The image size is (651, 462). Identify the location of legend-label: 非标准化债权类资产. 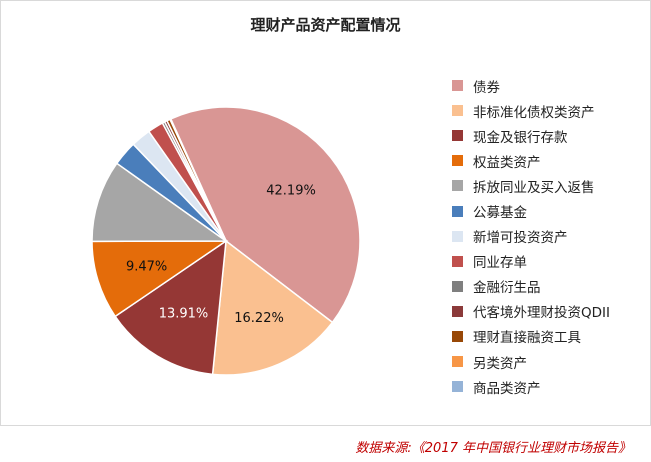
(534, 112).